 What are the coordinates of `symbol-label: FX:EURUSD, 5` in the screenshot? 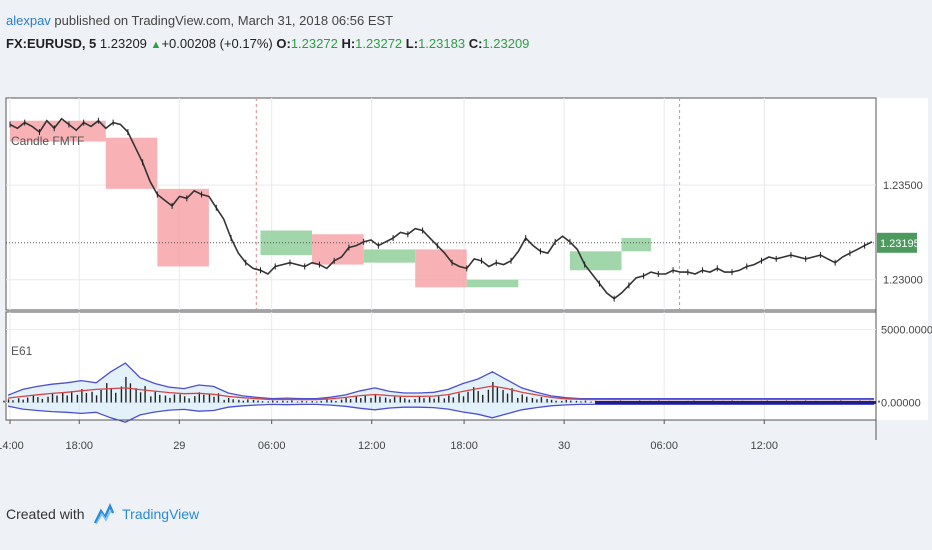 It's located at (51, 43).